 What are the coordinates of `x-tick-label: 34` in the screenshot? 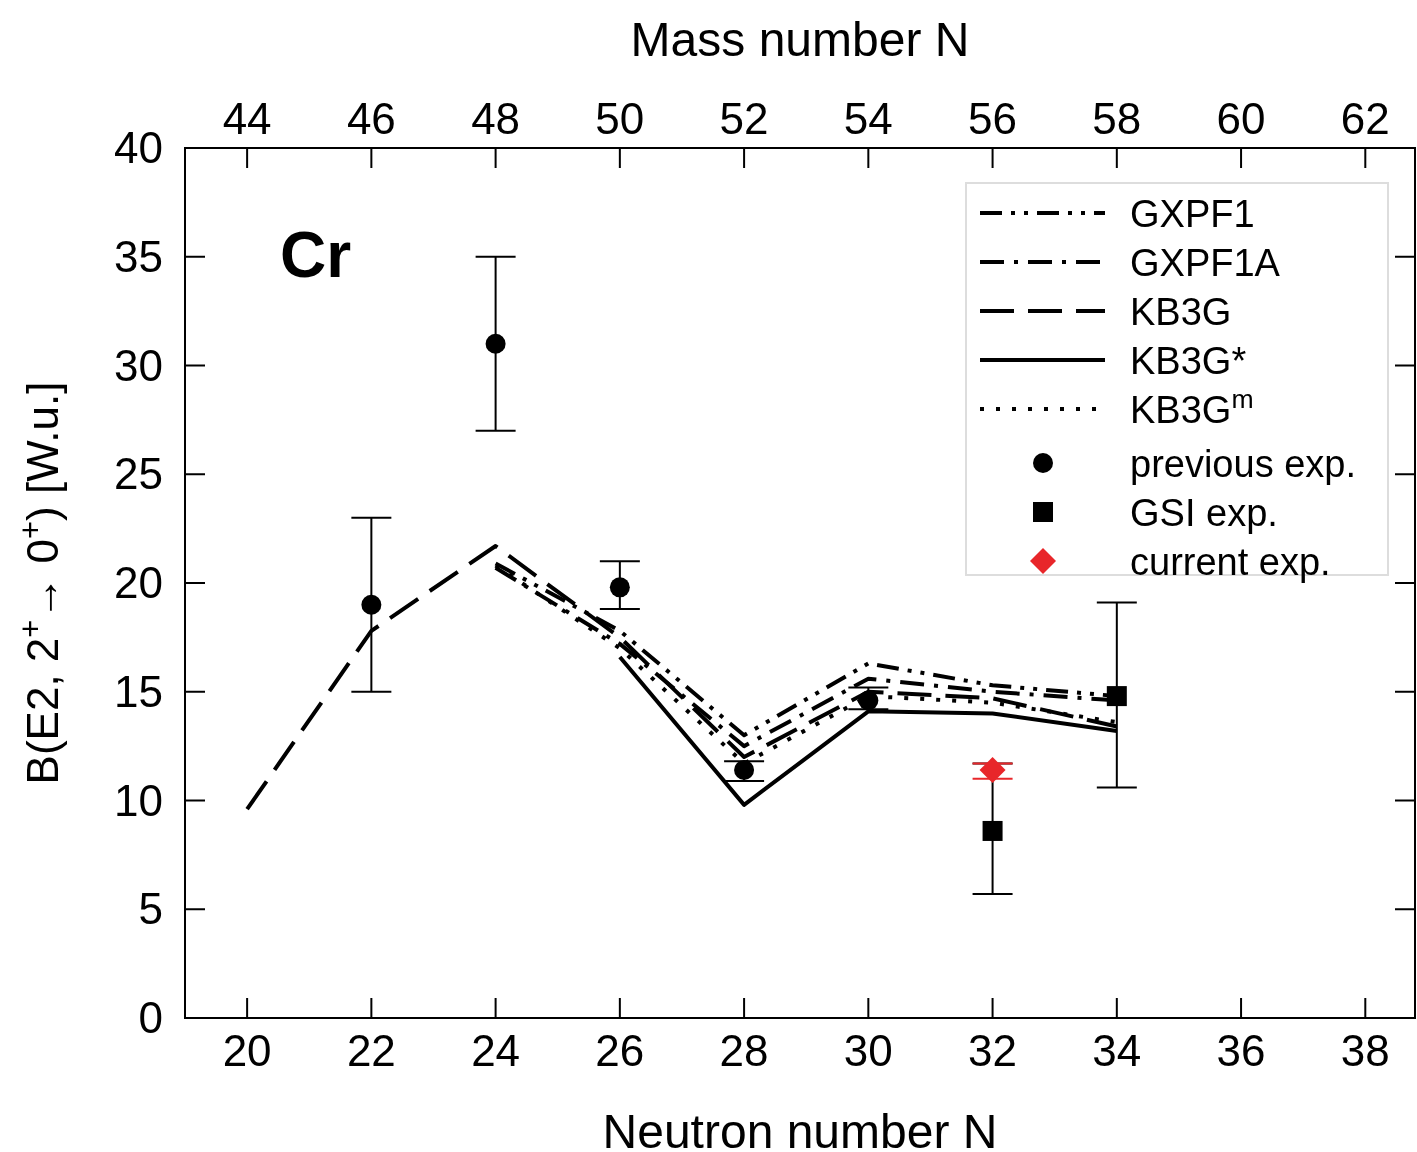 It's located at (1117, 1050).